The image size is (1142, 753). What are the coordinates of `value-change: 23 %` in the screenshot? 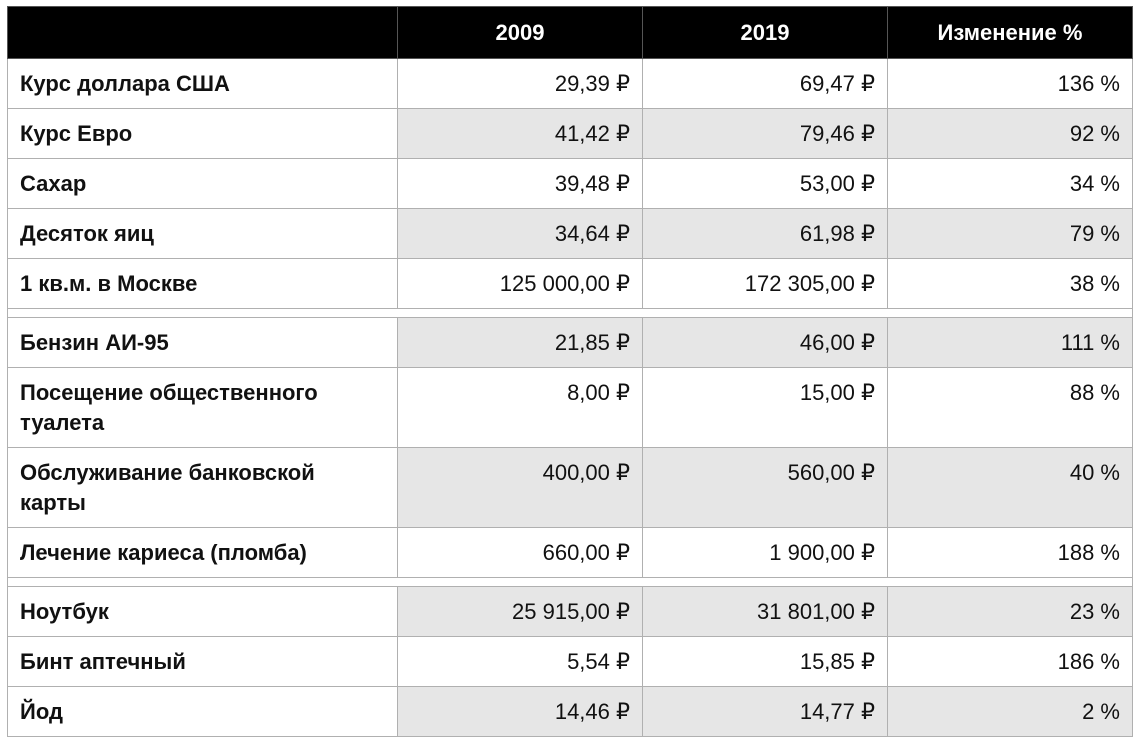 It's located at (1010, 611).